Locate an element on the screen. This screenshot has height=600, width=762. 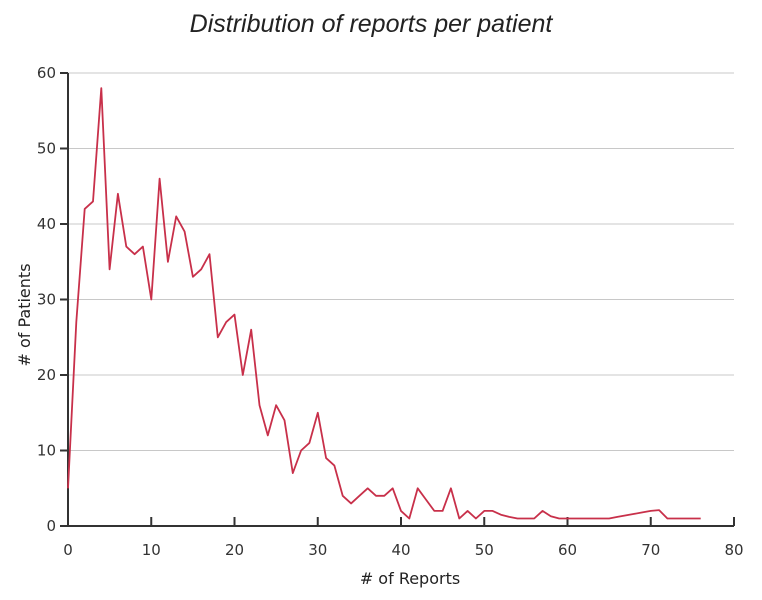
y-tick-label-30: 30 is located at coordinates (46, 300).